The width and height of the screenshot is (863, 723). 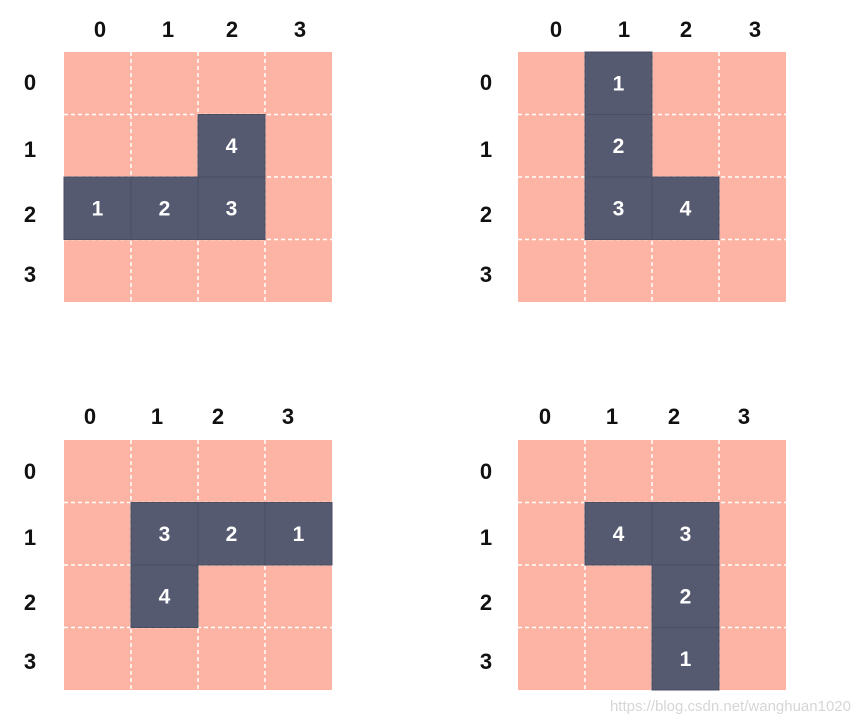 I want to click on grid-3: 1 2 3 4 0 1 2 3 0 1 2 3, so click(x=178, y=547).